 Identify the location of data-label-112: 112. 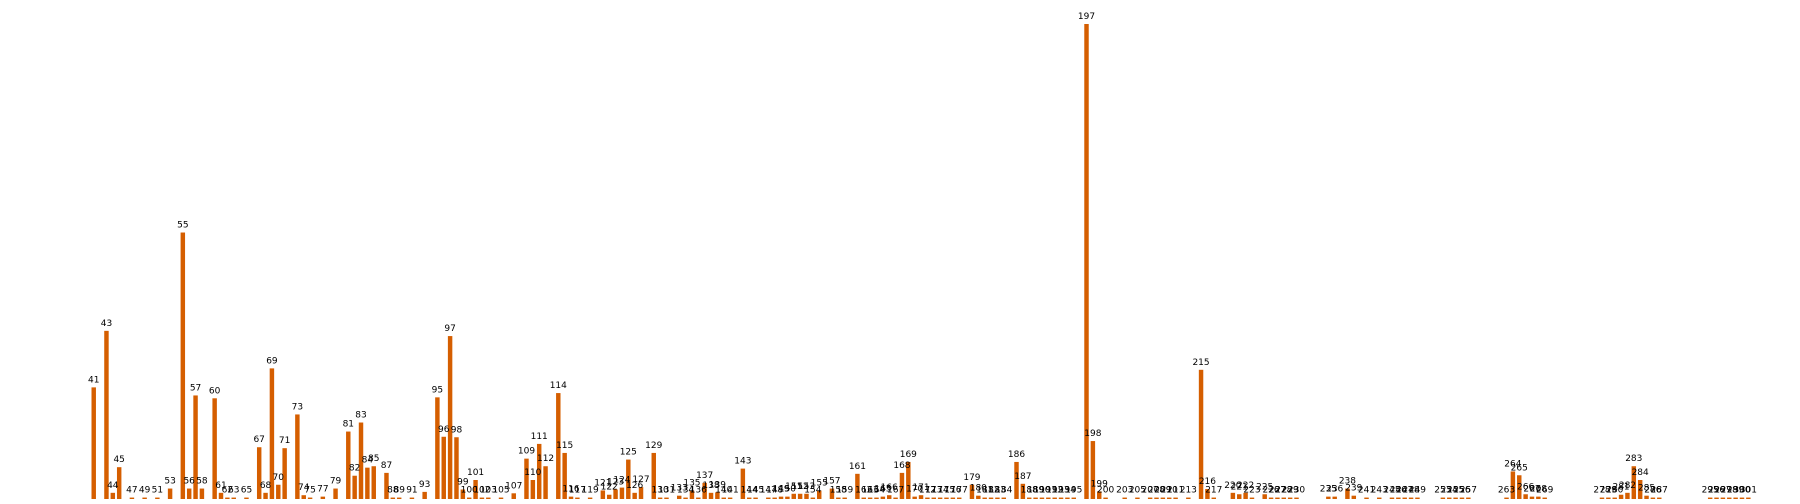
(545, 459).